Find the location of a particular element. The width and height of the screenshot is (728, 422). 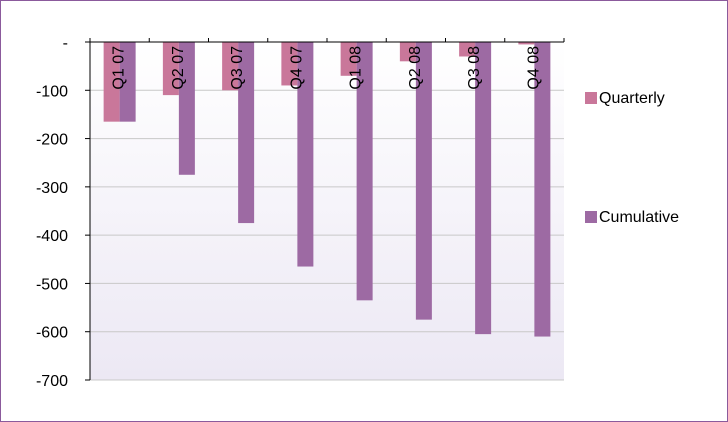

category-label: Q4 07 is located at coordinates (296, 68).